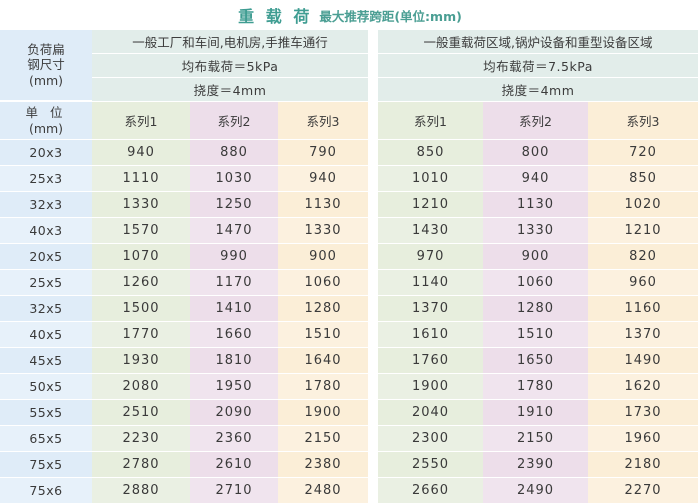 This screenshot has height=504, width=700. Describe the element at coordinates (46, 309) in the screenshot. I see `row-size-label: 32x5` at that location.